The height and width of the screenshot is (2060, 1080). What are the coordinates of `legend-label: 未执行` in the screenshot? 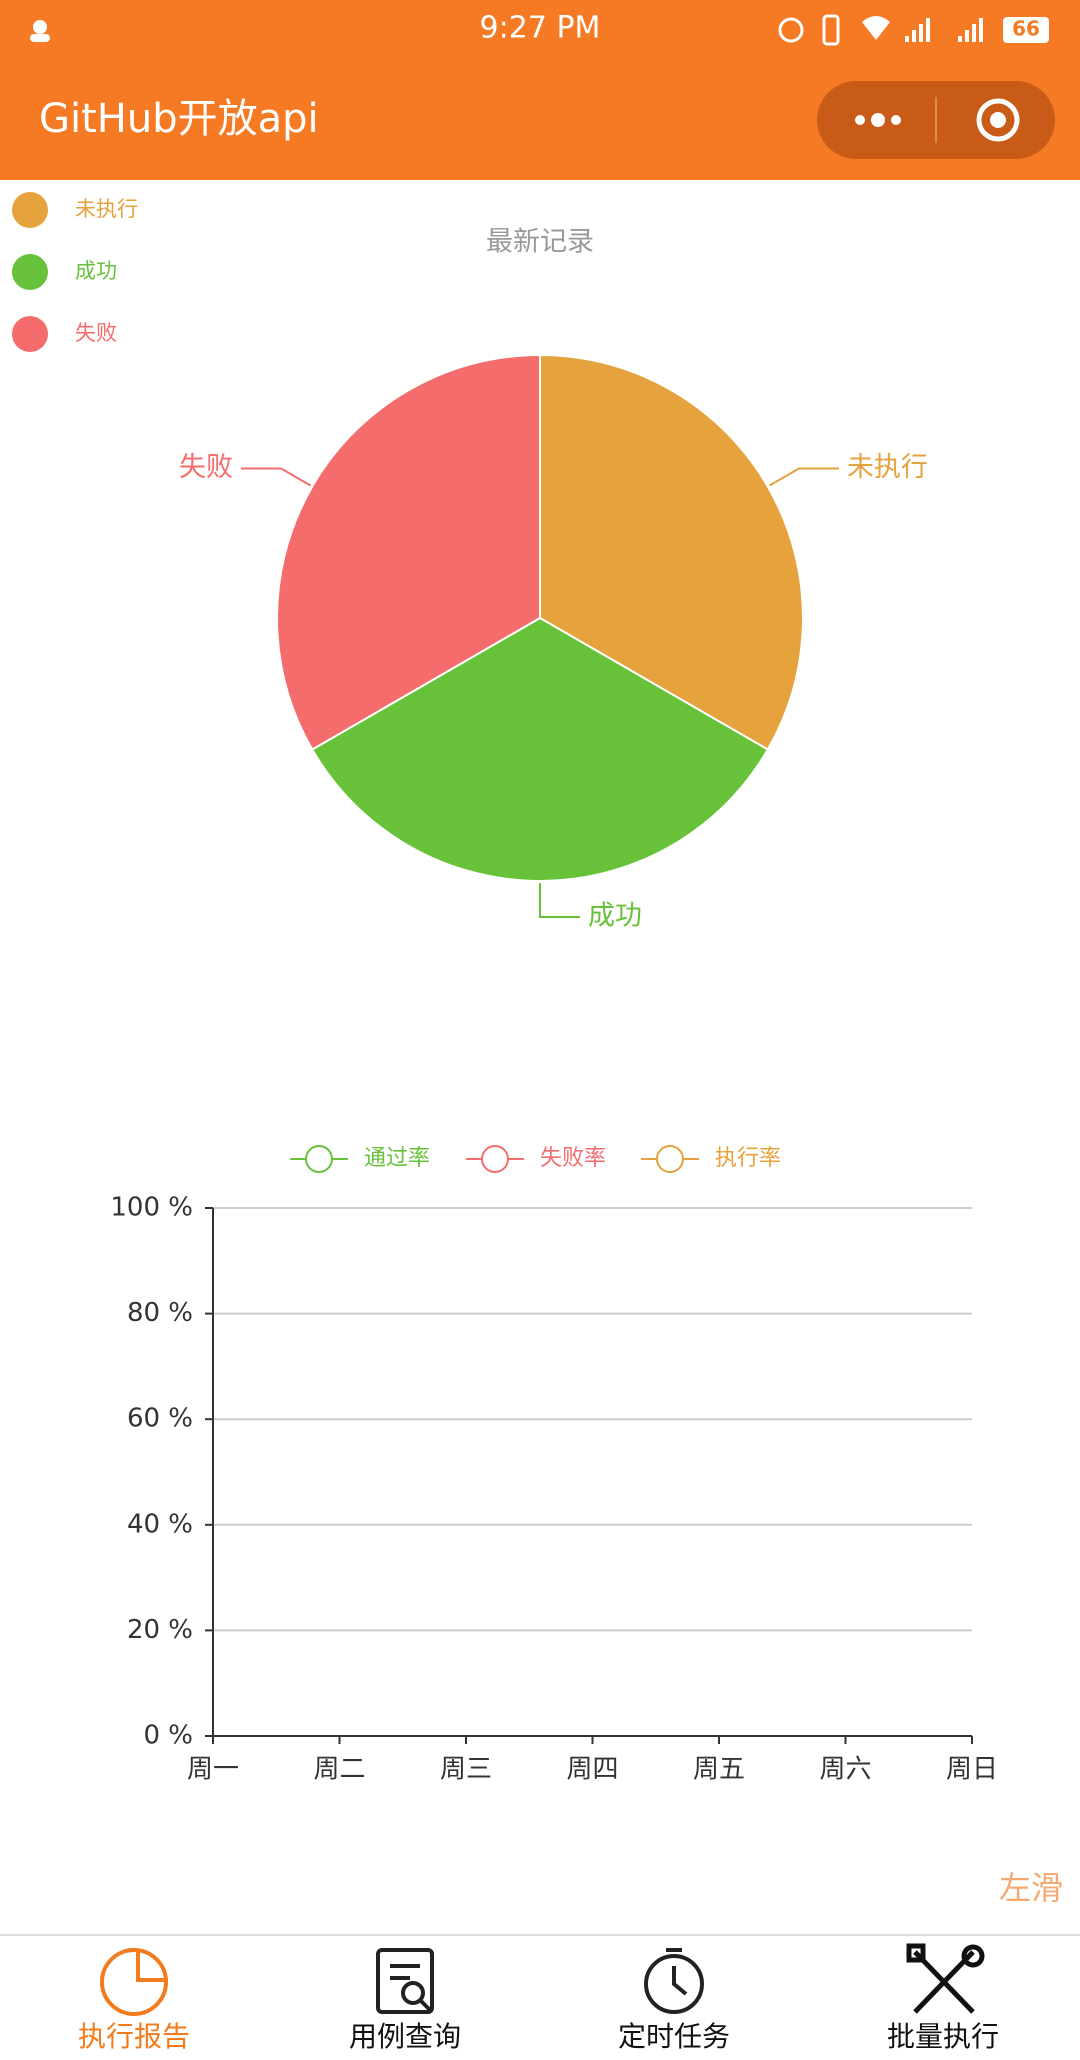 It's located at (106, 209).